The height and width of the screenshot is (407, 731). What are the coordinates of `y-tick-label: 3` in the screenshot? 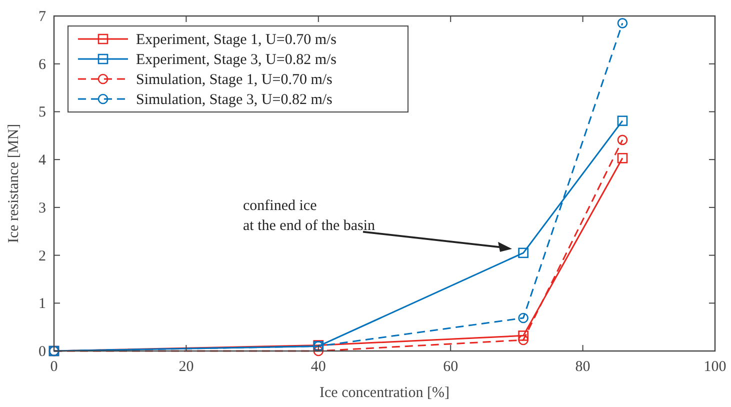 It's located at (42, 208).